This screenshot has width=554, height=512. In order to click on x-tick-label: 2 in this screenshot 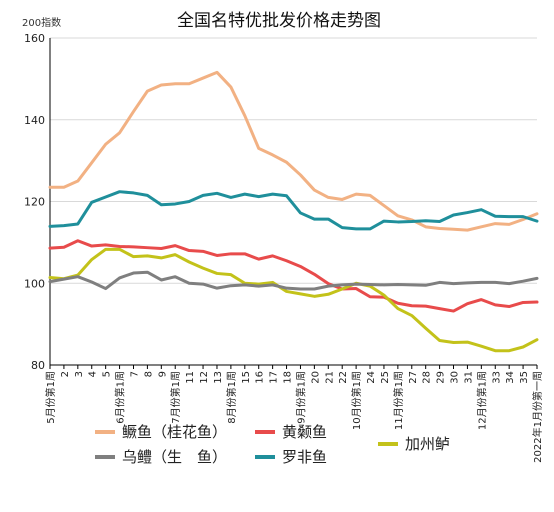, I will do `click(65, 374)`.